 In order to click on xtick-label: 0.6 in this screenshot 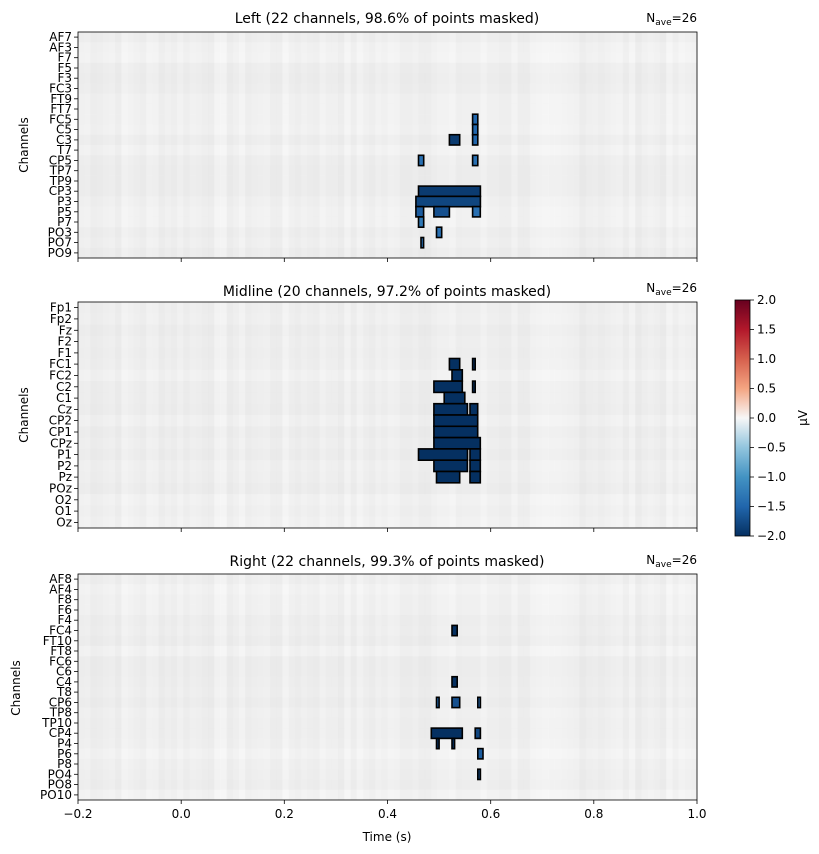, I will do `click(490, 814)`.